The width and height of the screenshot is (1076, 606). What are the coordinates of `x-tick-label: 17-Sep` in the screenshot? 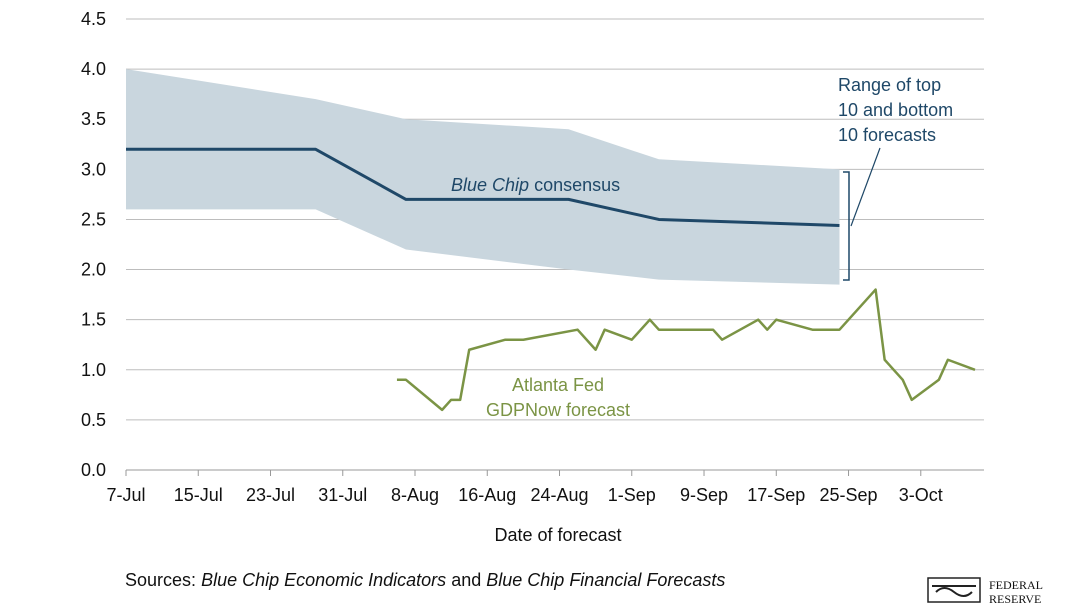 It's located at (776, 495).